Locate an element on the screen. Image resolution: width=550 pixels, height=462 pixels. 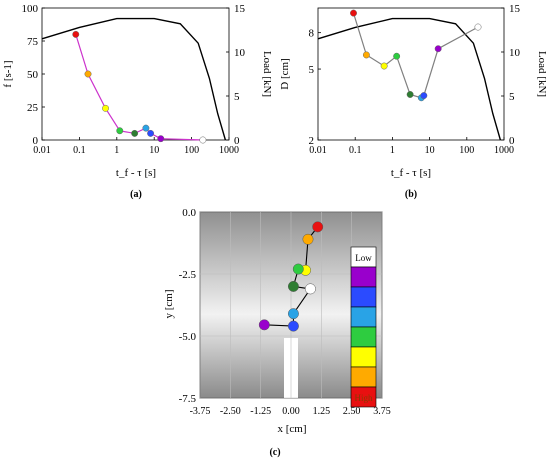
xlabel-b: t_f - τ [s] is located at coordinates (411, 173).